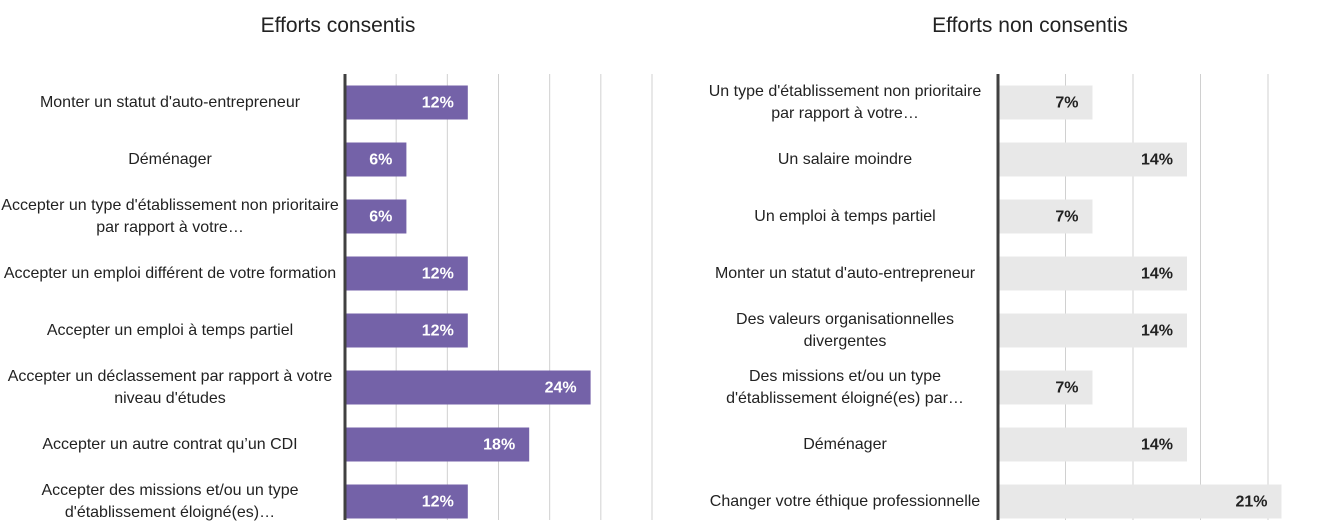  I want to click on value-label: 24%, so click(561, 388).